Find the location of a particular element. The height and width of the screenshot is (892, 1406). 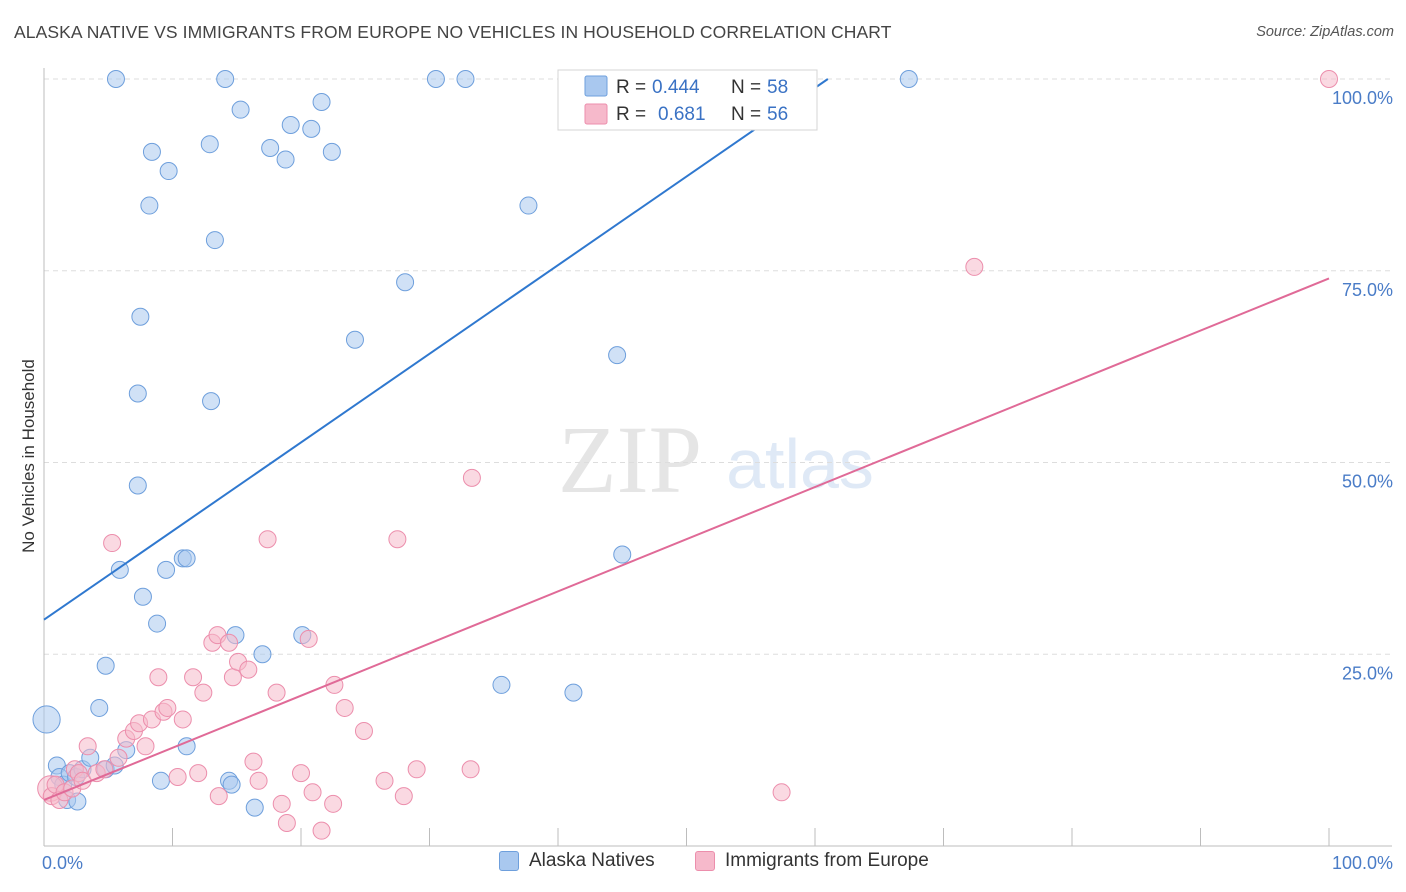

legend-n-value: 58 is located at coordinates (777, 87).